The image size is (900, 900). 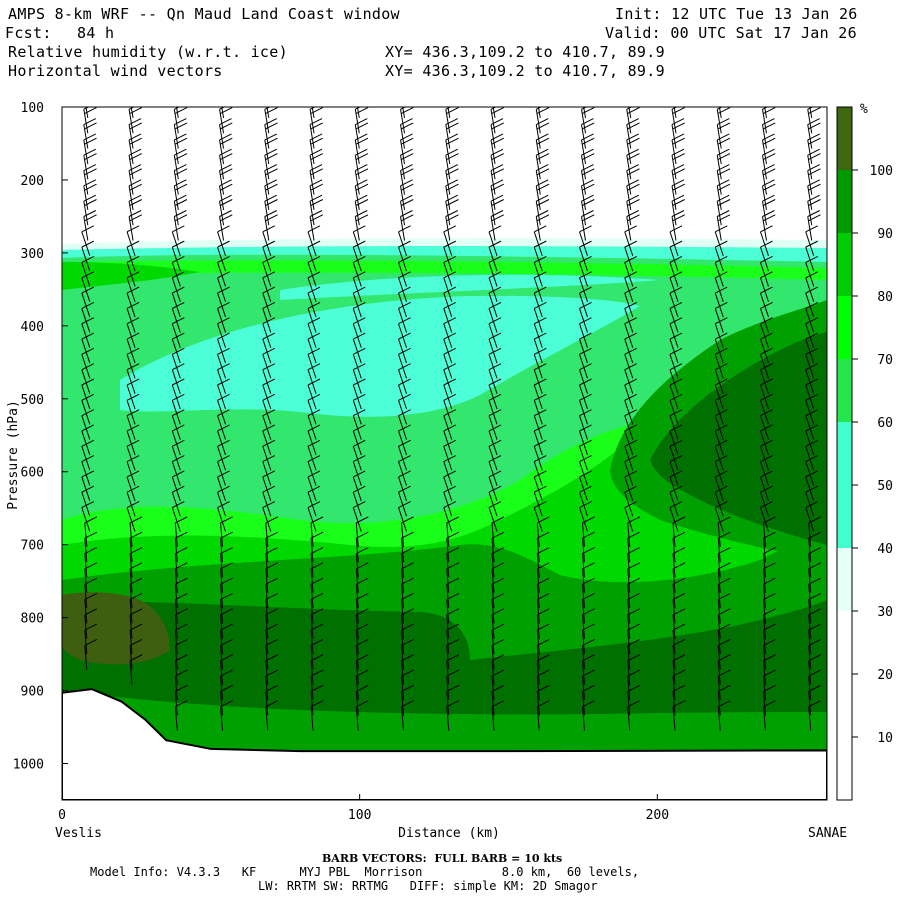 What do you see at coordinates (844, 642) in the screenshot?
I see `colorbar-segment` at bounding box center [844, 642].